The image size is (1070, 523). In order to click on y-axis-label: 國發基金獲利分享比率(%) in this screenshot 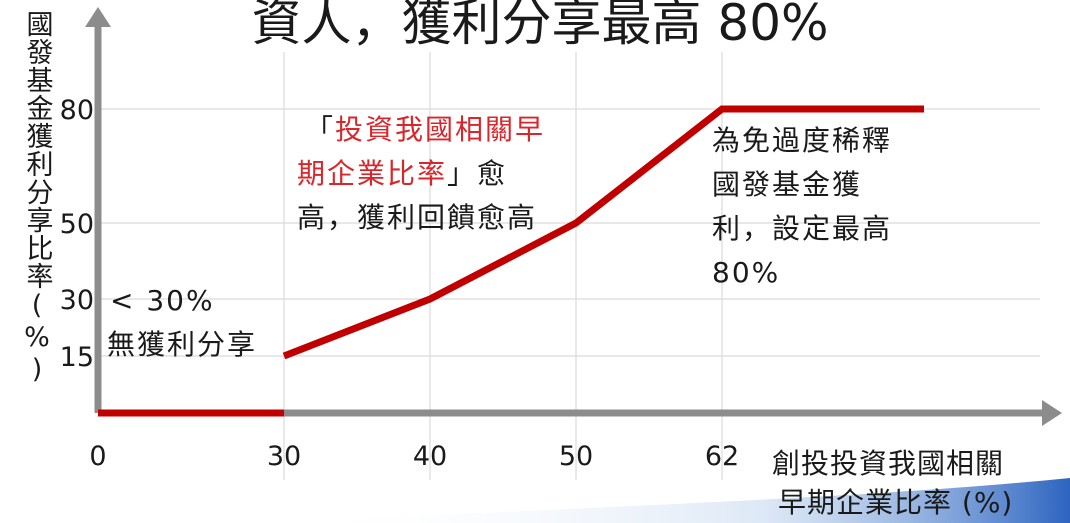, I will do `click(38, 198)`.